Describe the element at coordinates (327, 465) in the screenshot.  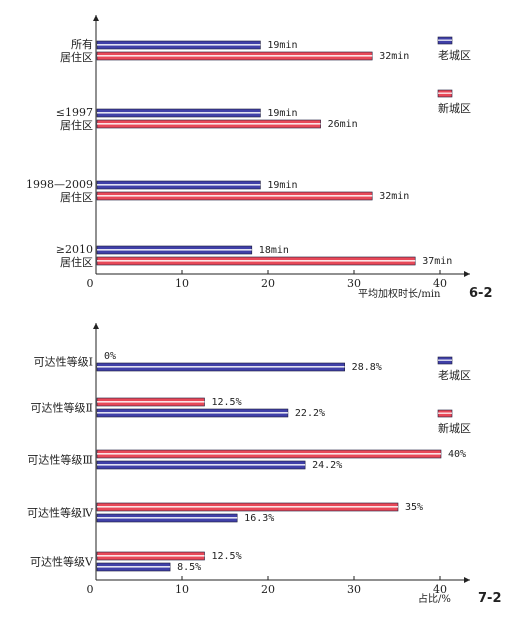
I see `data-label: 24.2%` at that location.